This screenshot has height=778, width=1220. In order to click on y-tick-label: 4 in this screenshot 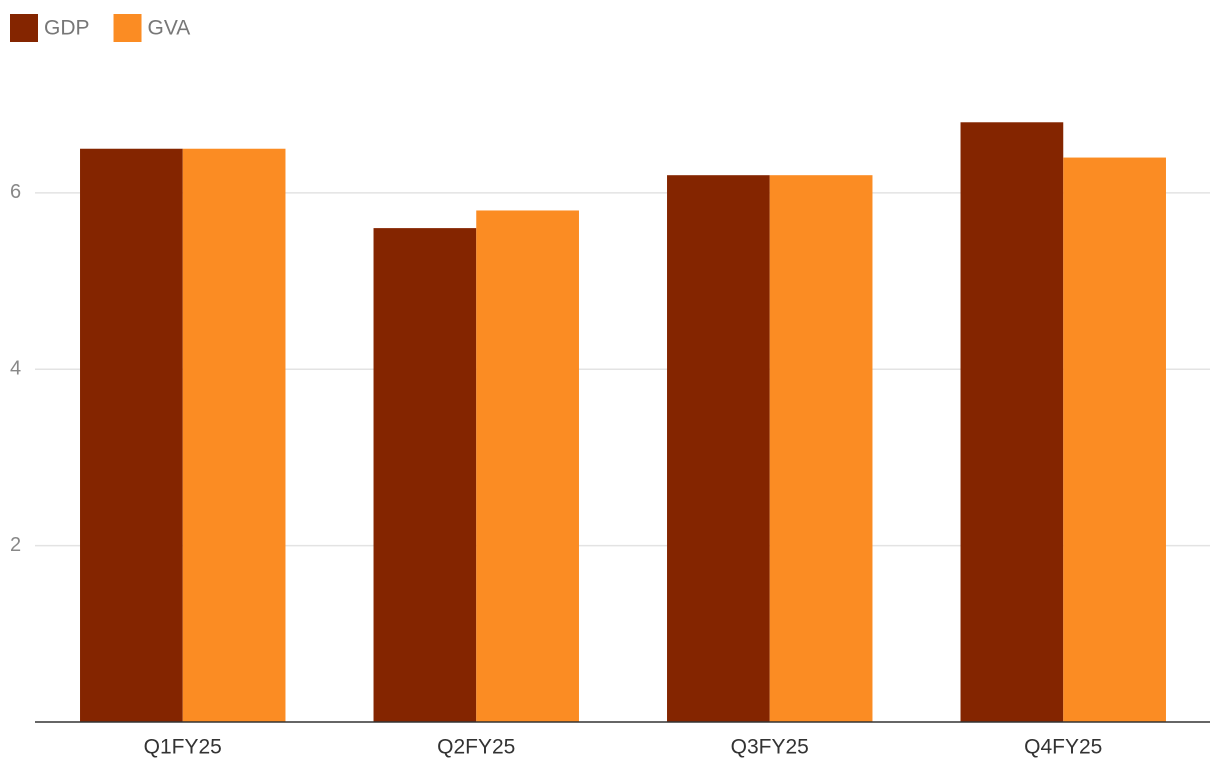, I will do `click(15, 369)`.